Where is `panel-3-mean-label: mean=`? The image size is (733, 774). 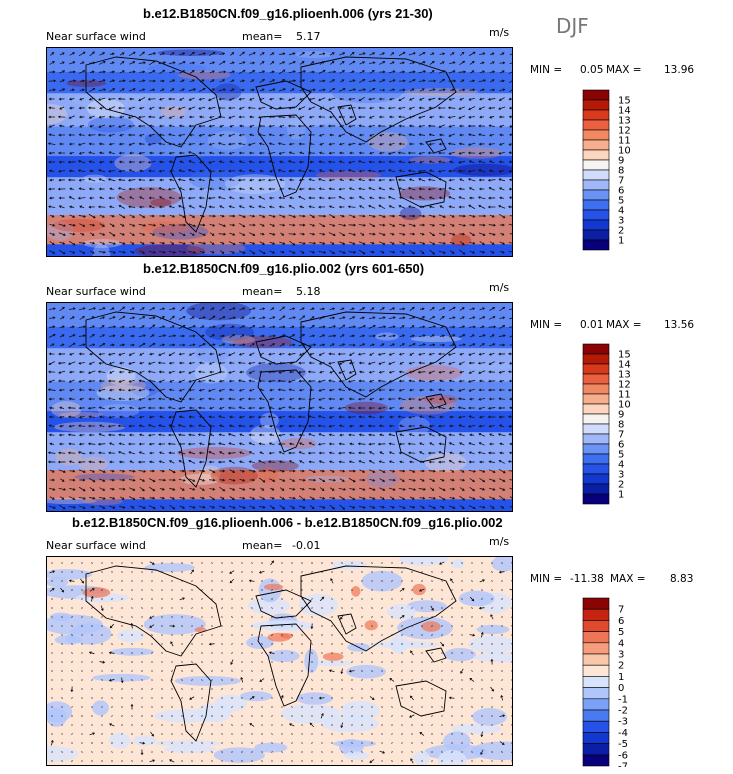
panel-3-mean-label: mean= is located at coordinates (262, 545).